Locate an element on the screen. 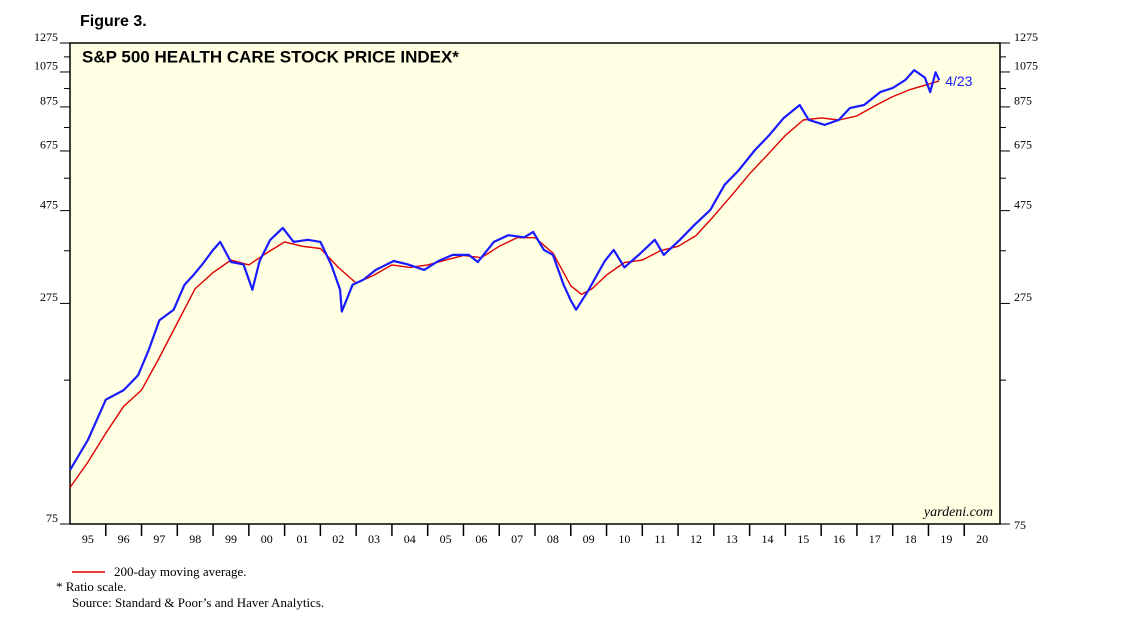 The height and width of the screenshot is (625, 1138). y2-tick-label: 675 is located at coordinates (1023, 145).